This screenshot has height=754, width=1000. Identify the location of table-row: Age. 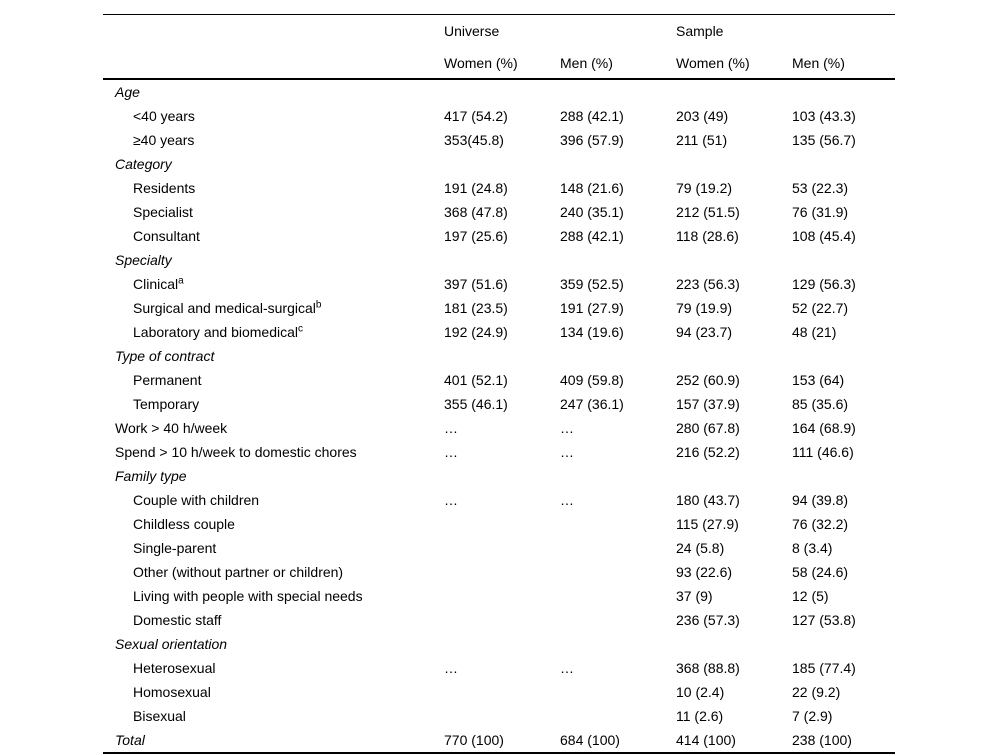
(499, 91).